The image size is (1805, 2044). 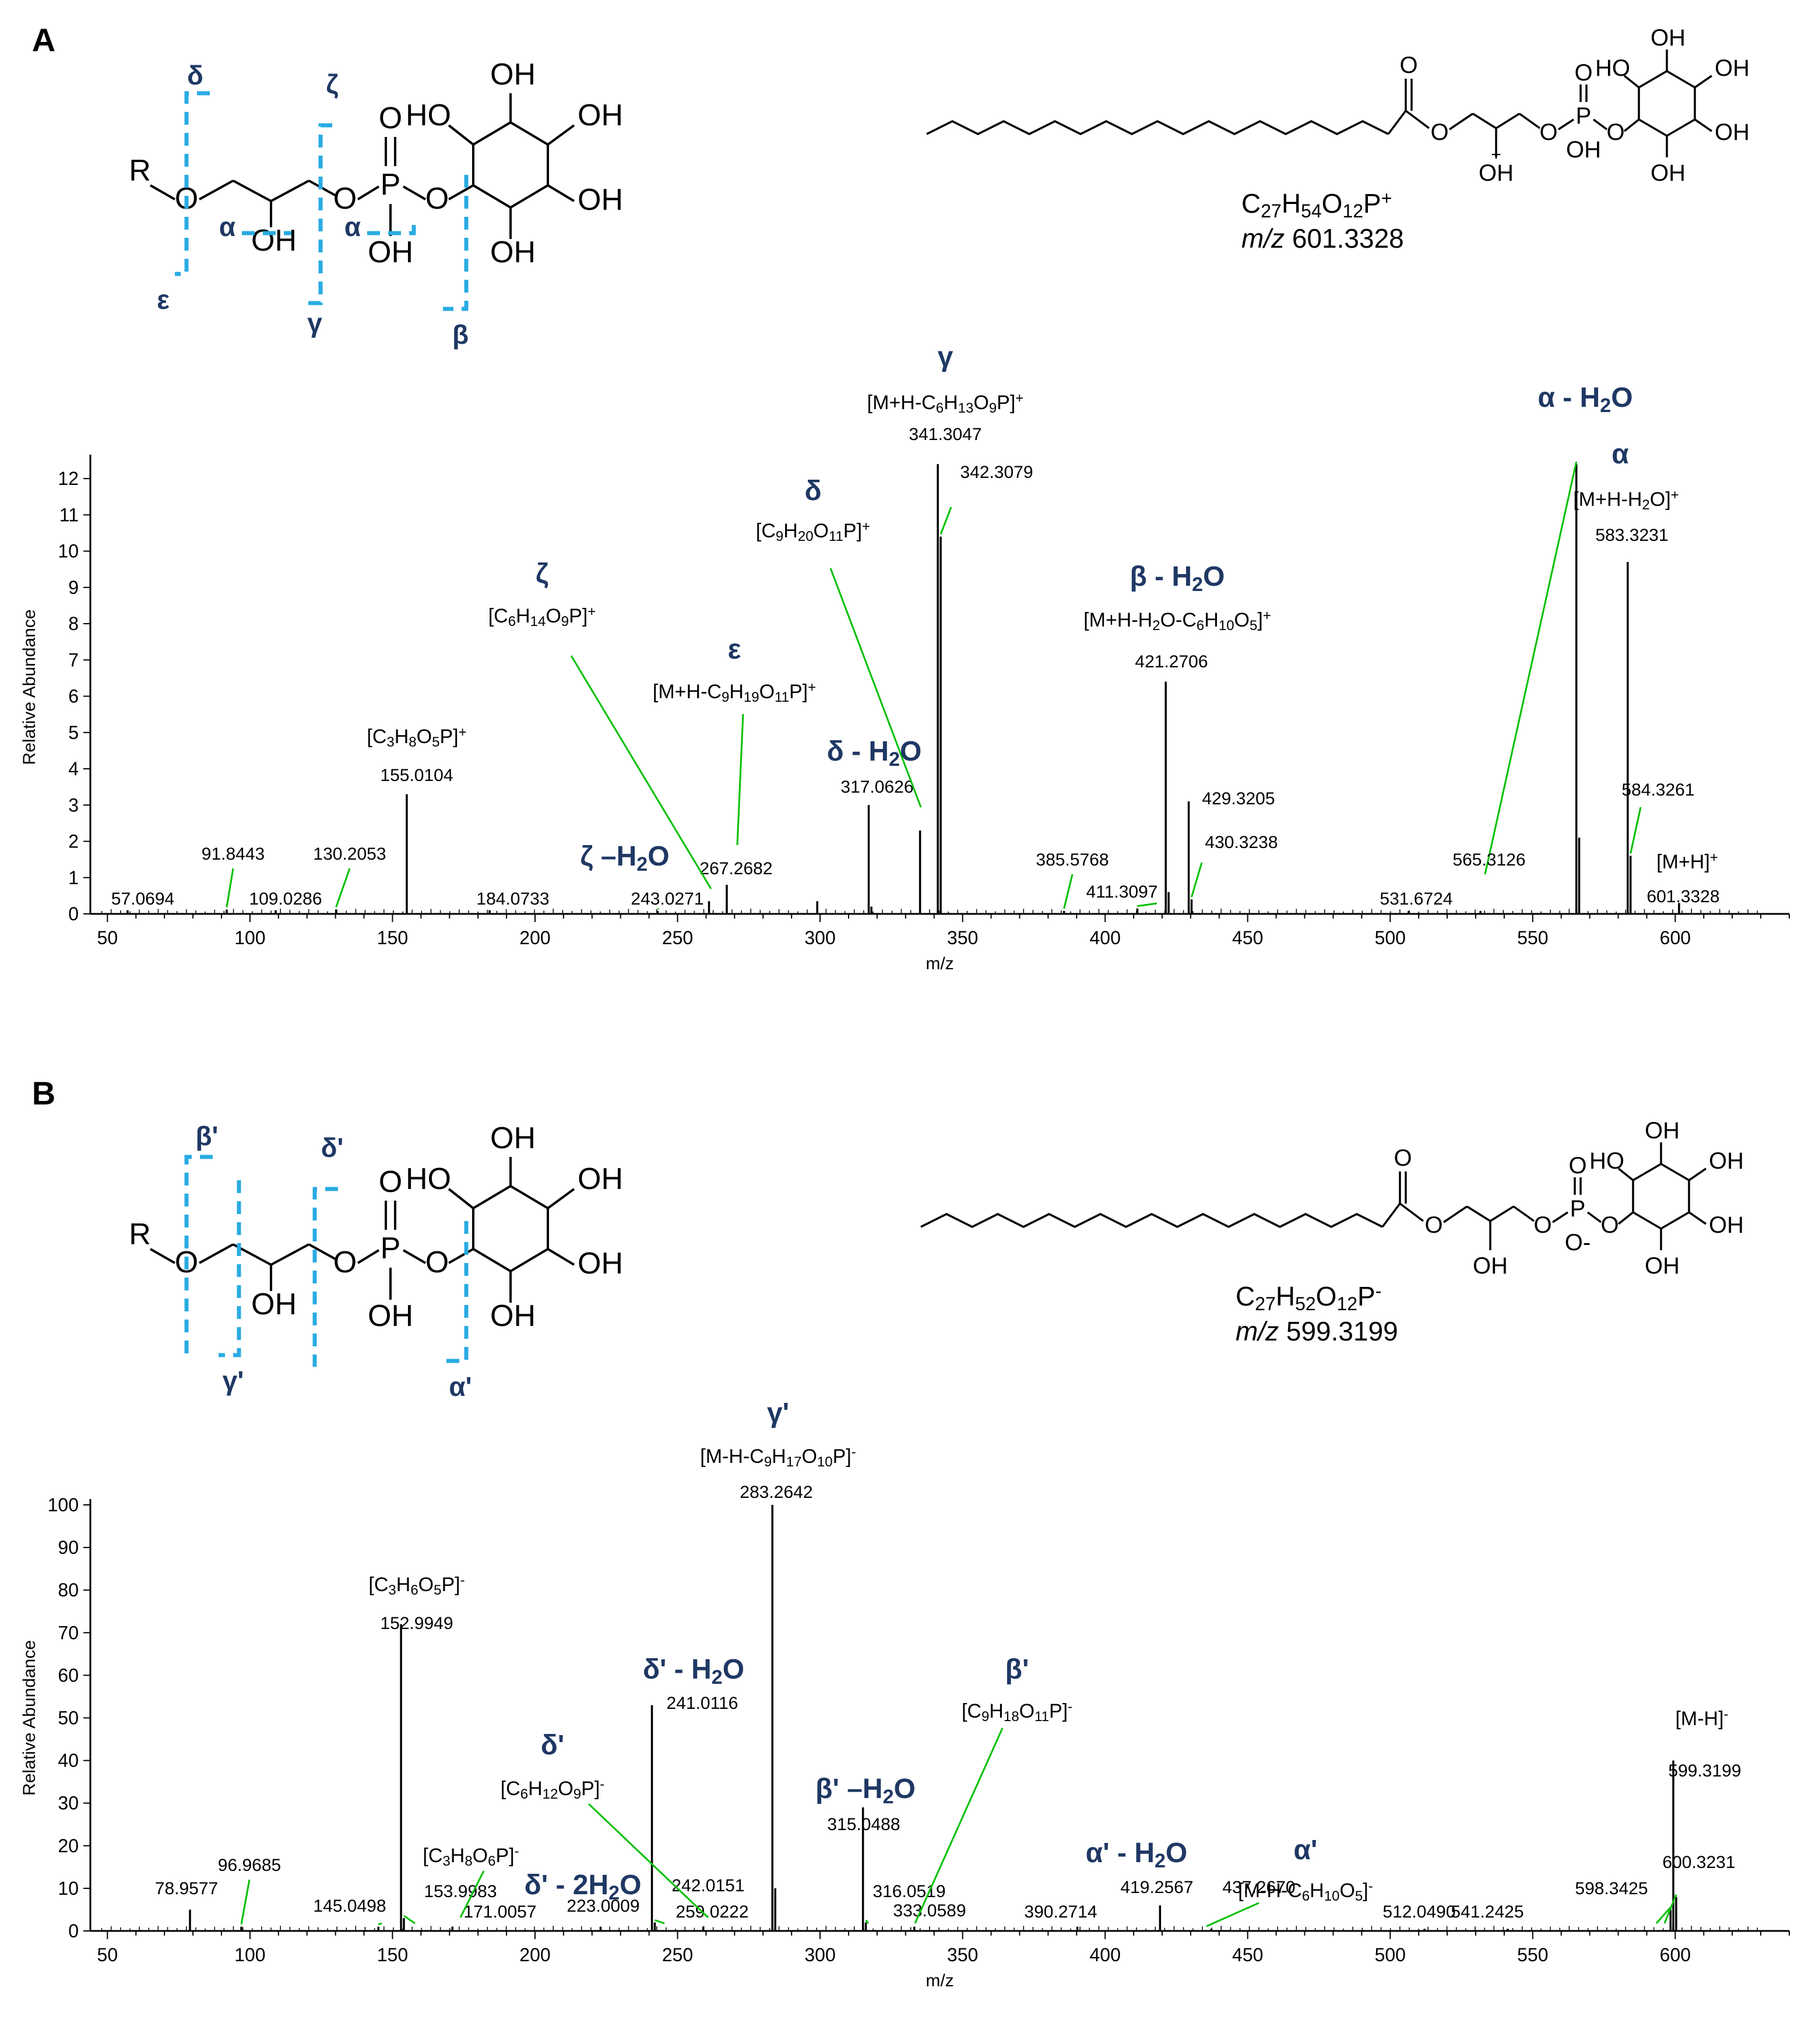 What do you see at coordinates (68, 1845) in the screenshot?
I see `y-tick-label: 20` at bounding box center [68, 1845].